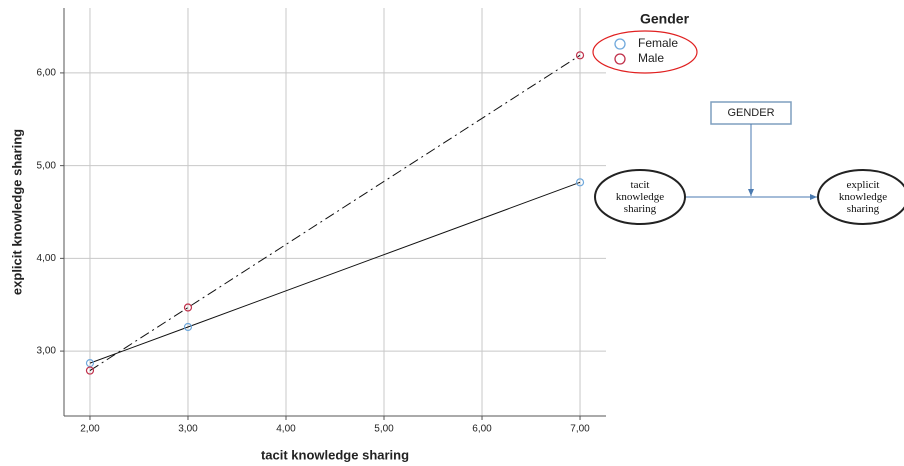 The image size is (904, 466). What do you see at coordinates (335, 454) in the screenshot?
I see `x-axis-title: tacit knowledge sharing` at bounding box center [335, 454].